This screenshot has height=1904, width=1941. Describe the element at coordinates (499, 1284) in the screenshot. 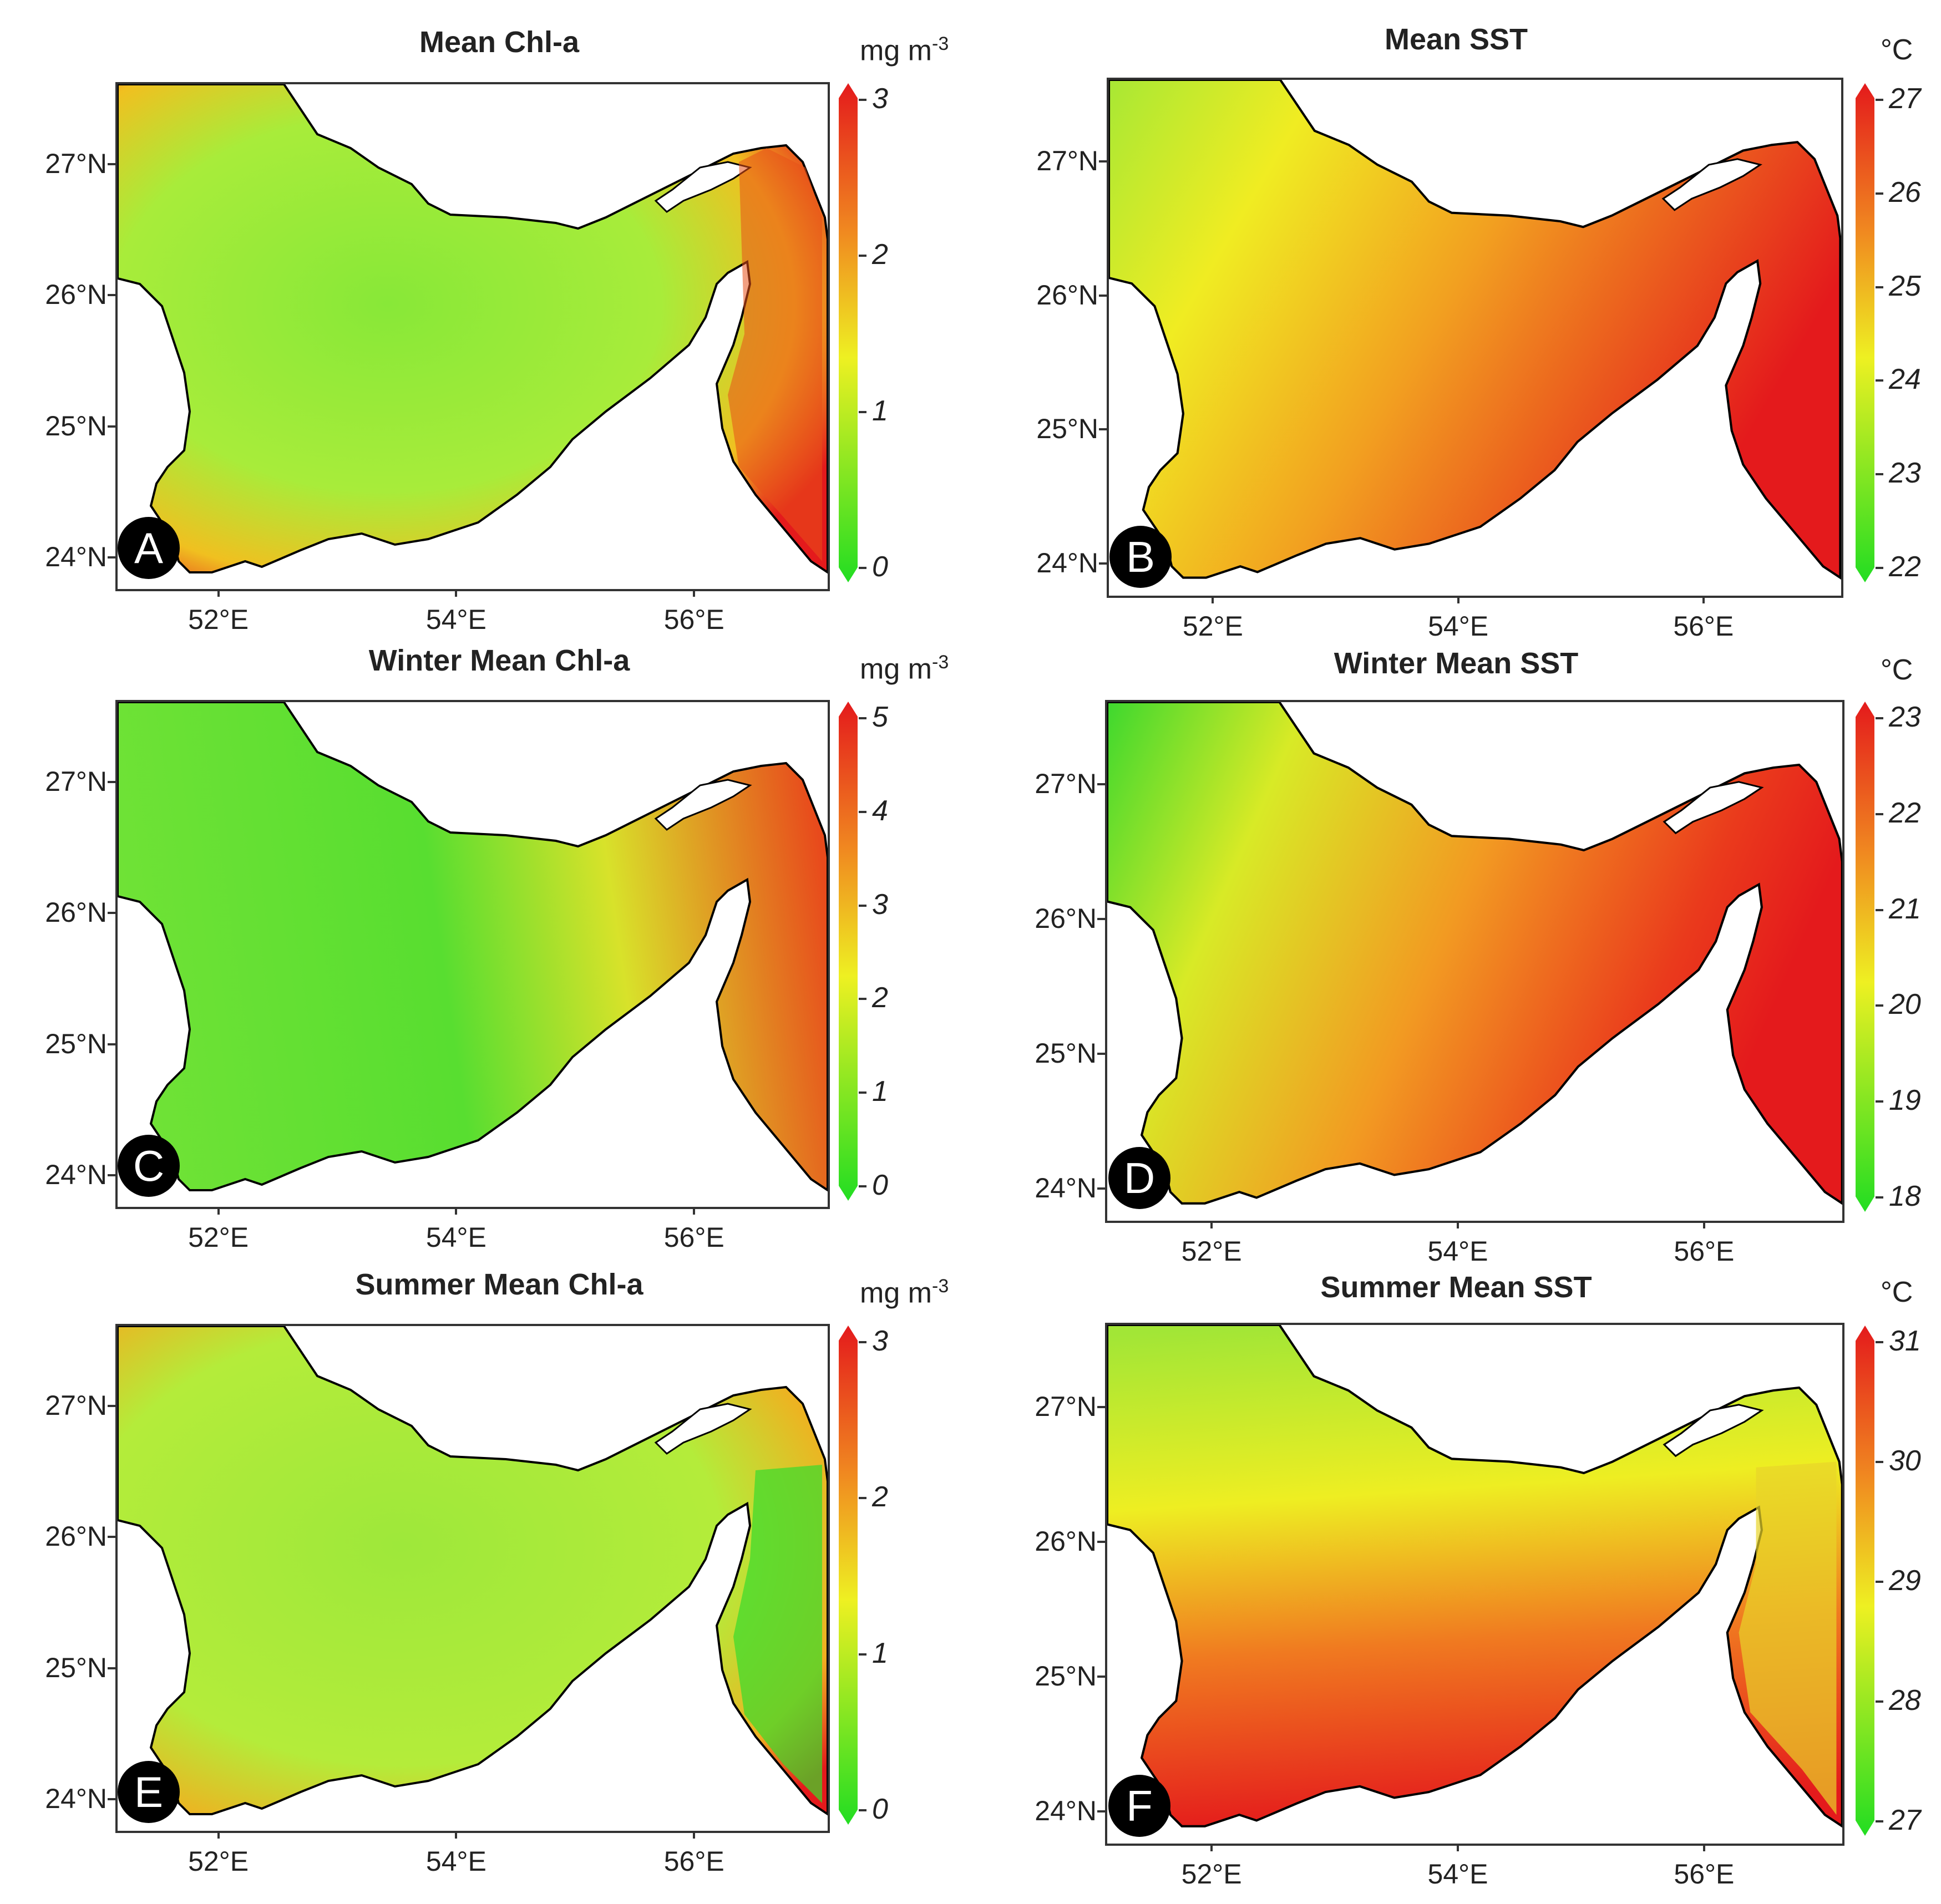

I see `panel-title: Summer Mean Chl-a` at that location.